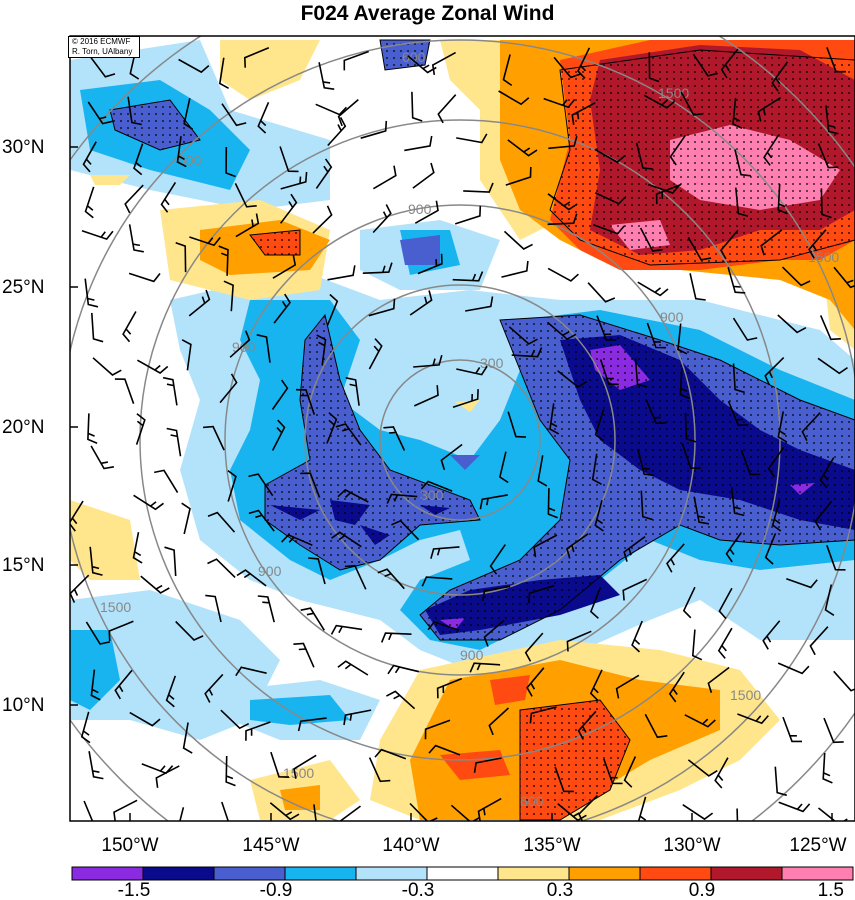 This screenshot has height=900, width=855. I want to click on lat-label-30n: 30°N, so click(23, 147).